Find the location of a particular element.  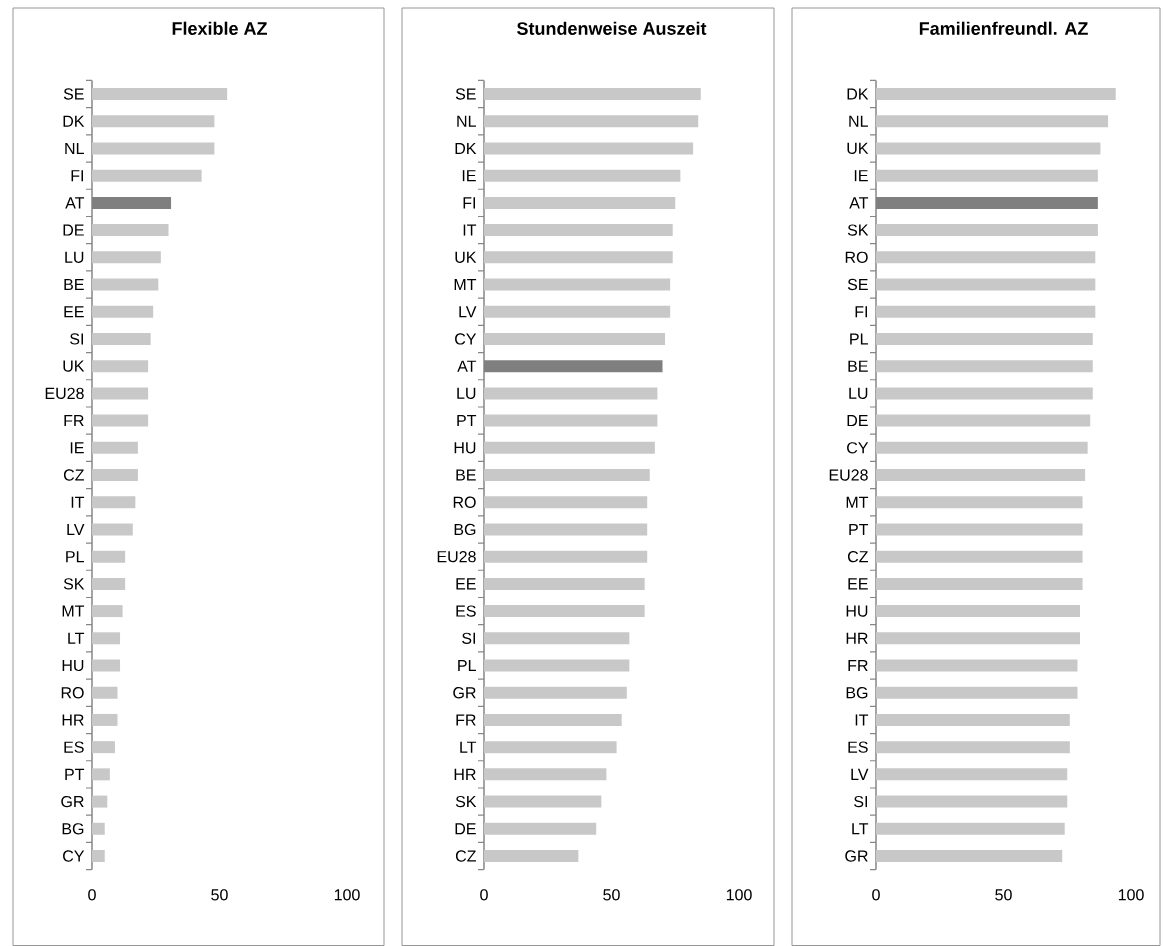

y-tick-label: DK is located at coordinates (466, 148).